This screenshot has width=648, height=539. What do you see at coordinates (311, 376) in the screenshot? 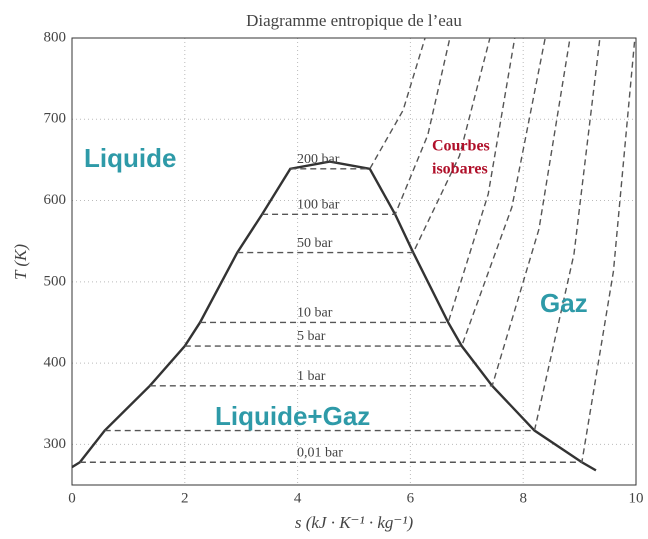
I see `isobar-label: 1 bar` at bounding box center [311, 376].